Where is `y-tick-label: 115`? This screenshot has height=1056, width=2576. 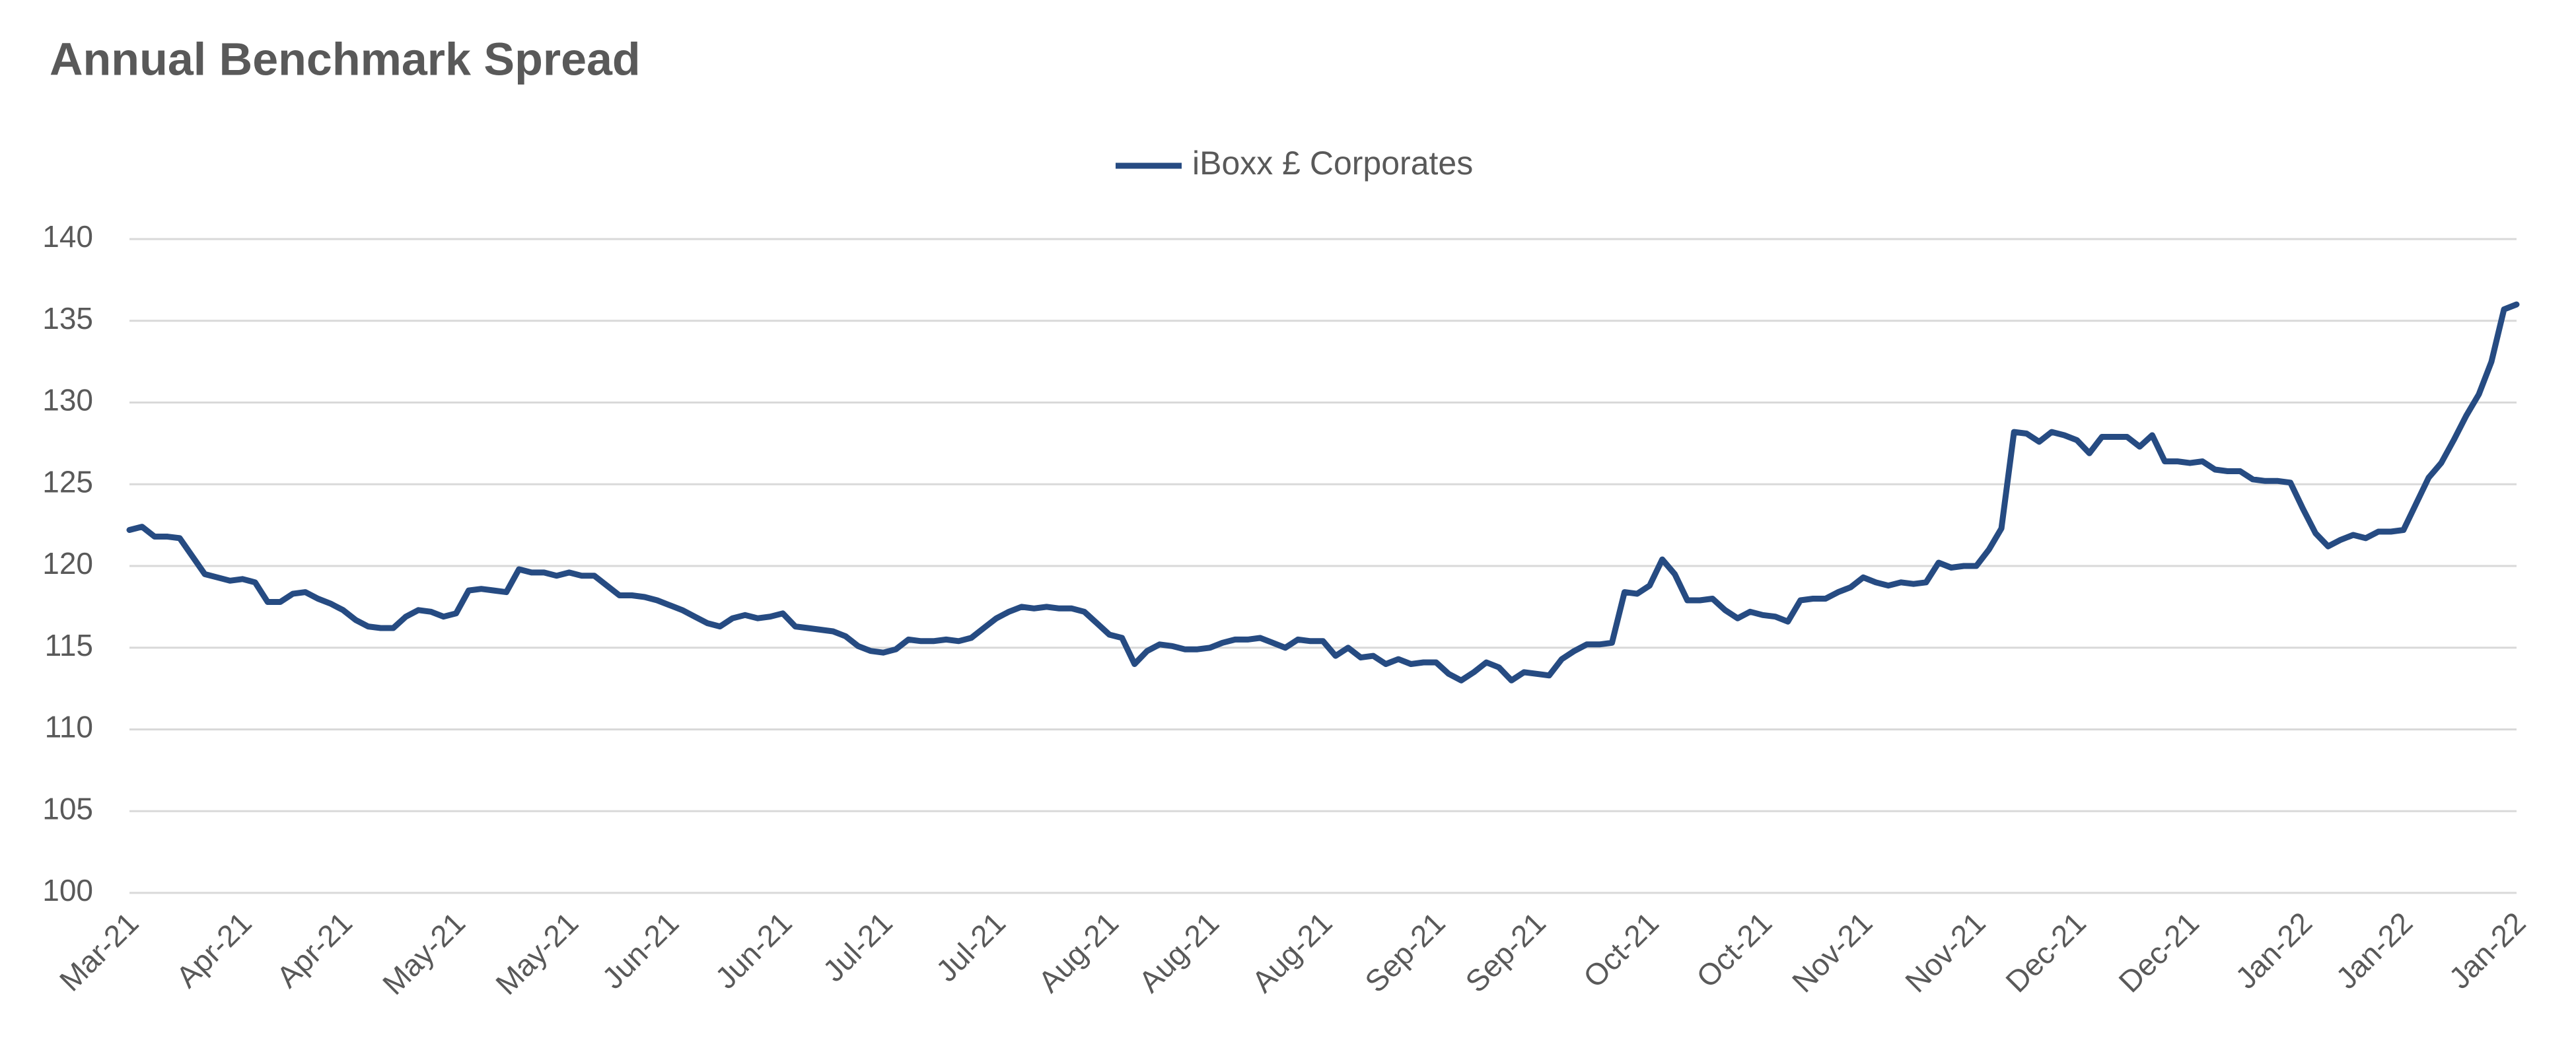
y-tick-label: 115 is located at coordinates (69, 645).